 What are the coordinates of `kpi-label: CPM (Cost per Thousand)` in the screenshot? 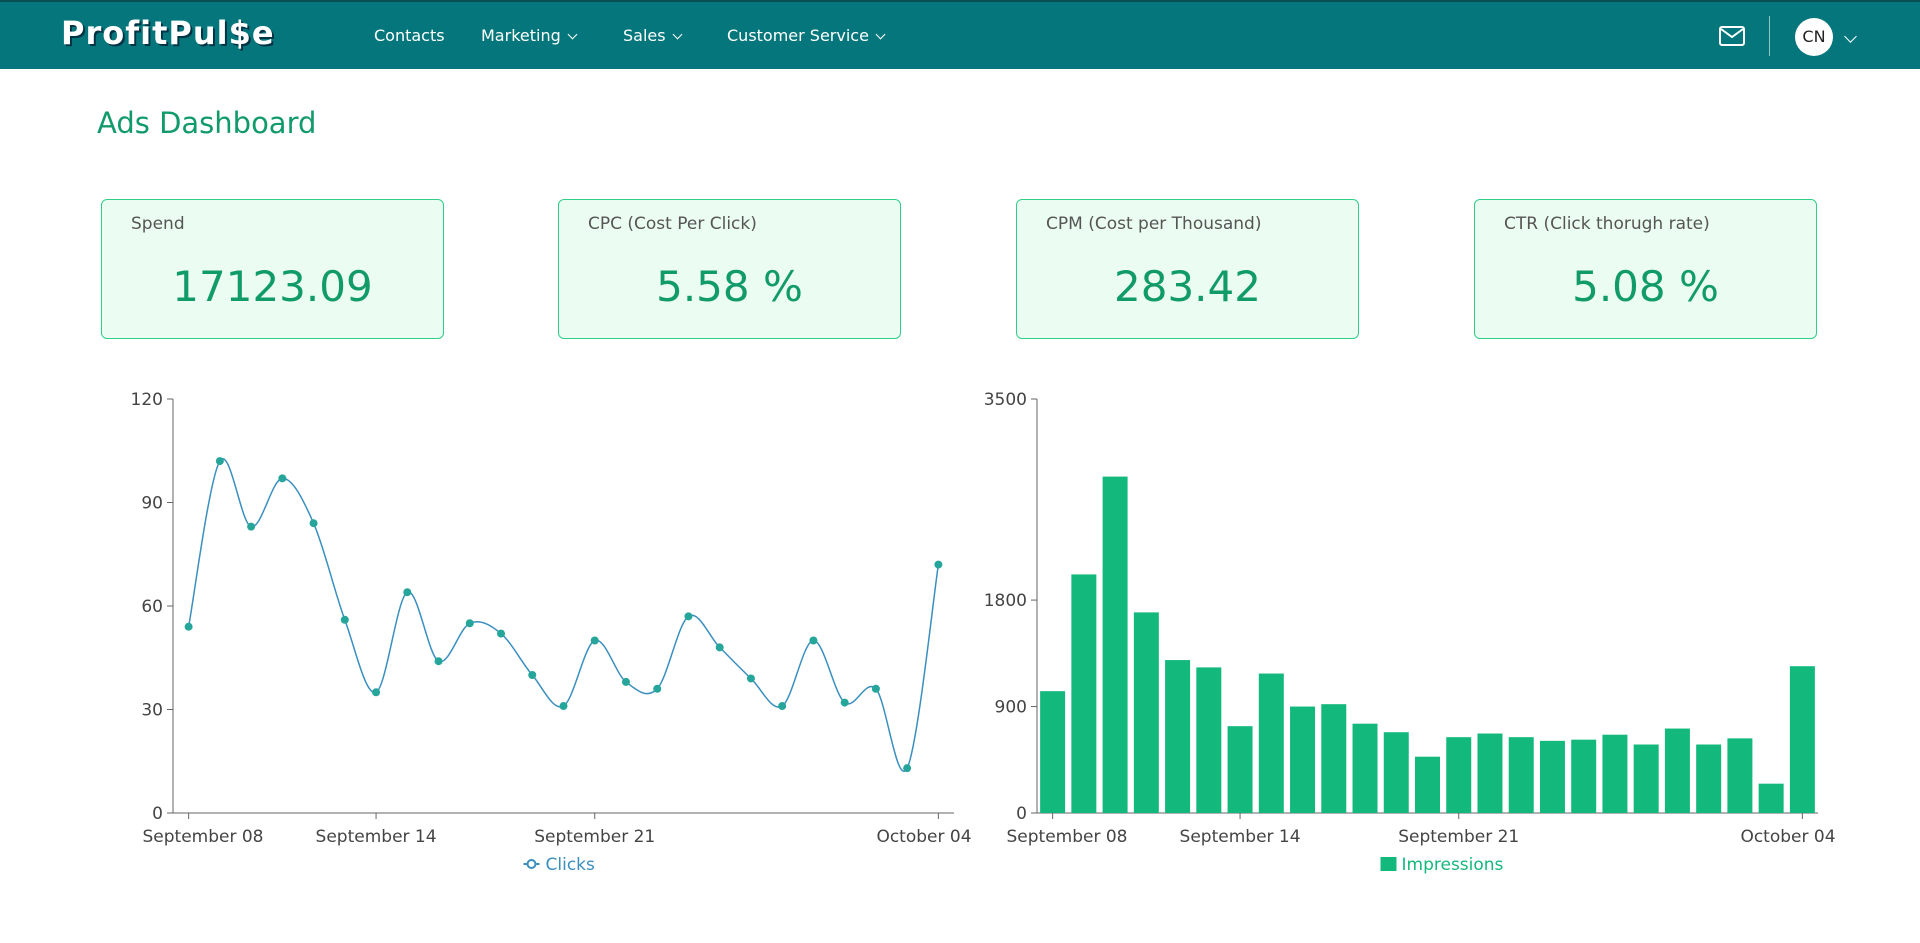 It's located at (1154, 224).